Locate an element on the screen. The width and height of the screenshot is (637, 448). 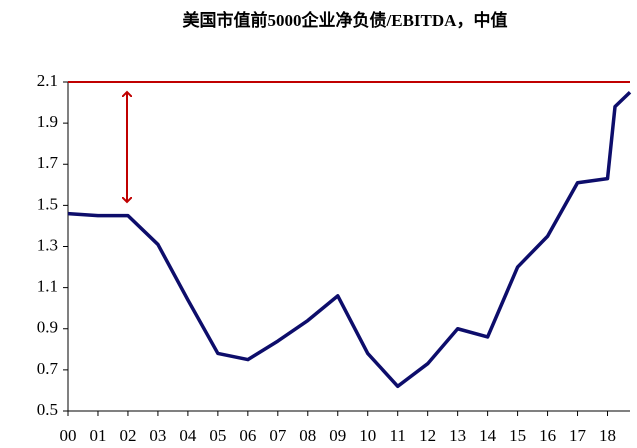
x-tick-label: 18 is located at coordinates (607, 435).